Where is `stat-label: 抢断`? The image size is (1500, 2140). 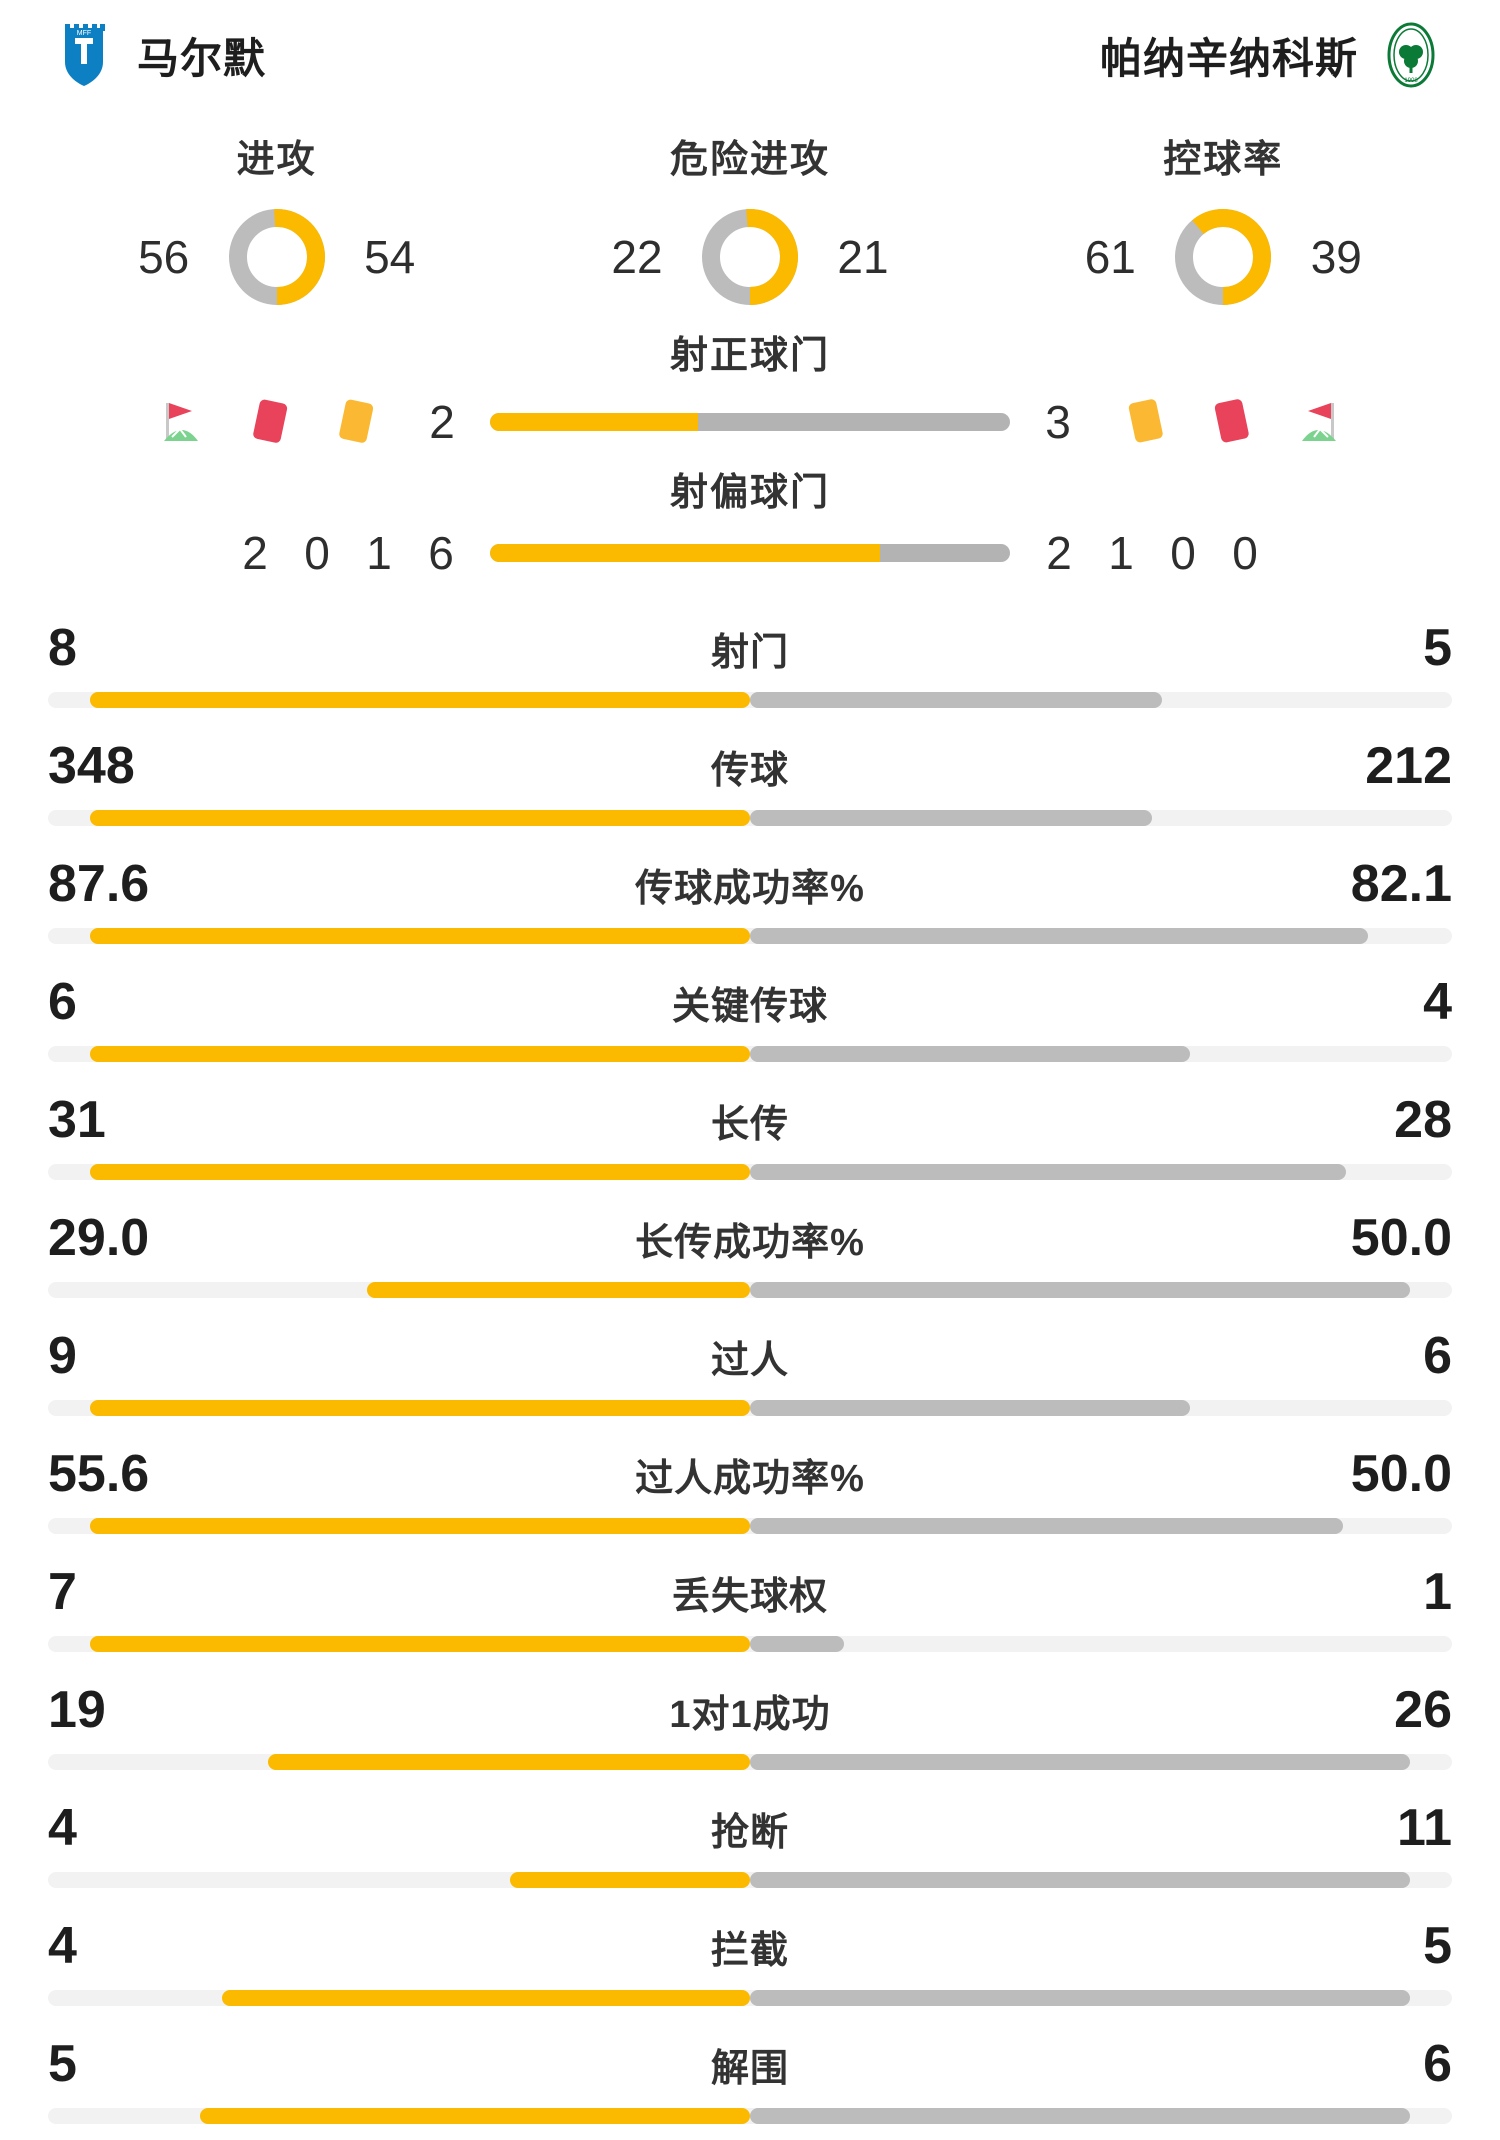 stat-label: 抢断 is located at coordinates (749, 1833).